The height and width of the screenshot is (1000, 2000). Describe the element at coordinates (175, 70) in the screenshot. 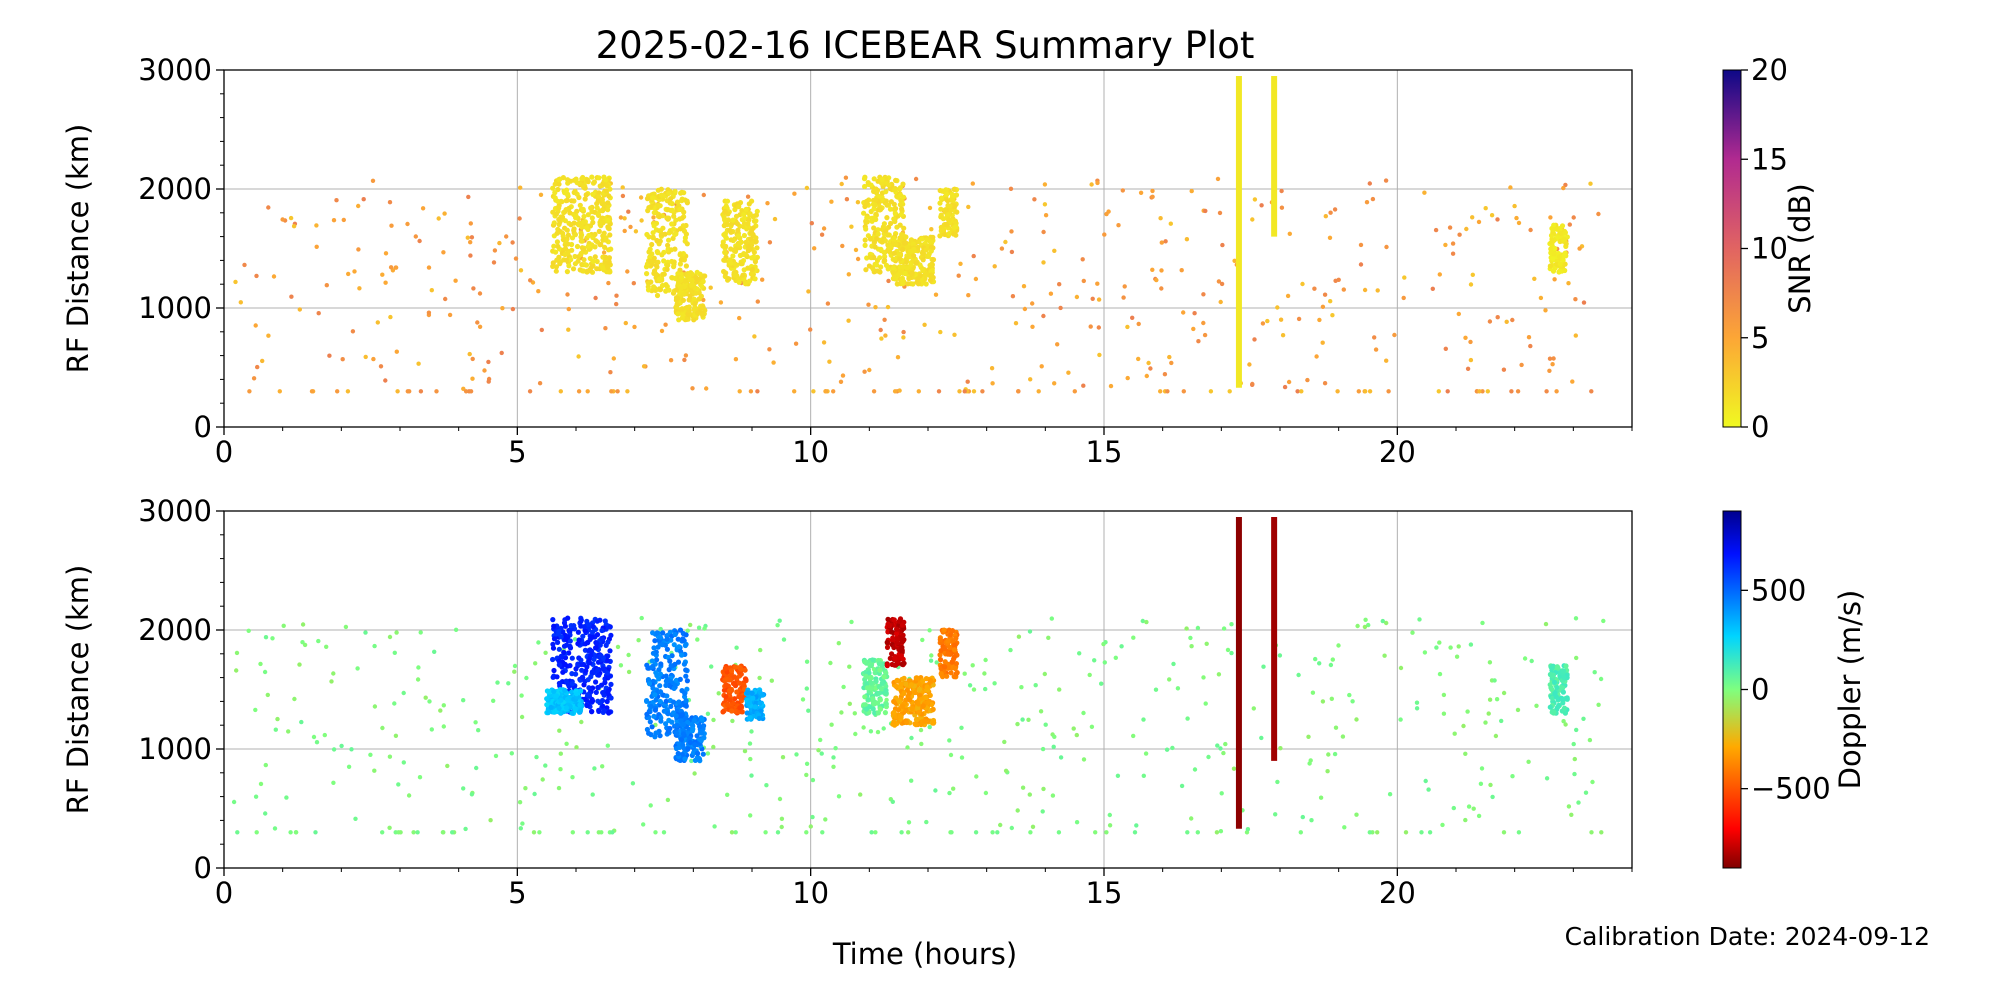

I see `y-tick-label: 3000` at that location.